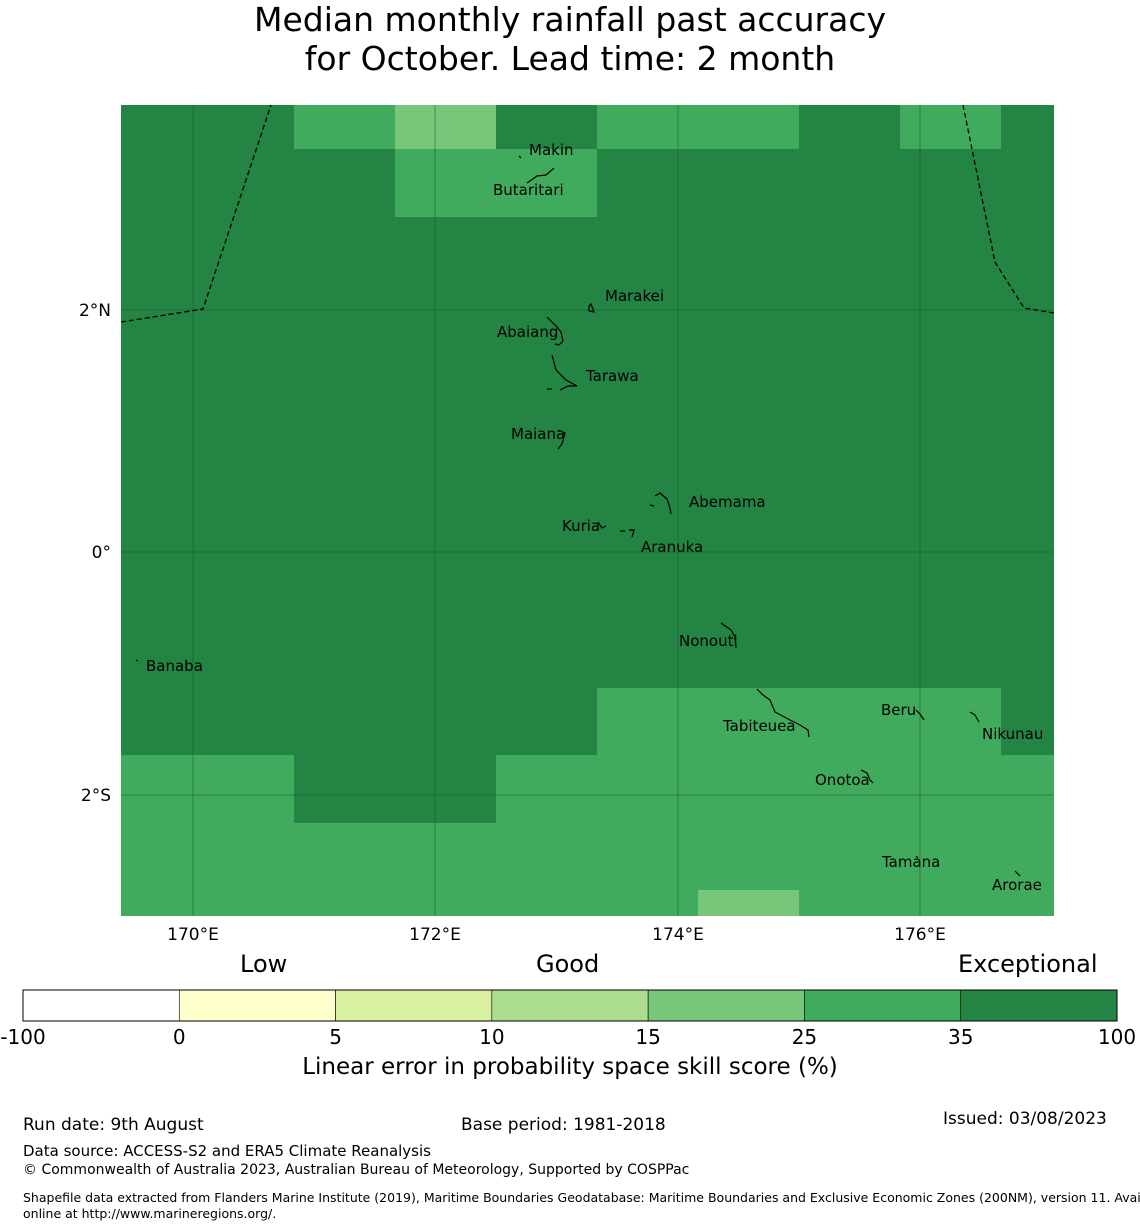 The width and height of the screenshot is (1140, 1230). Describe the element at coordinates (1012, 734) in the screenshot. I see `place-label-nikunau: Nikunau` at that location.